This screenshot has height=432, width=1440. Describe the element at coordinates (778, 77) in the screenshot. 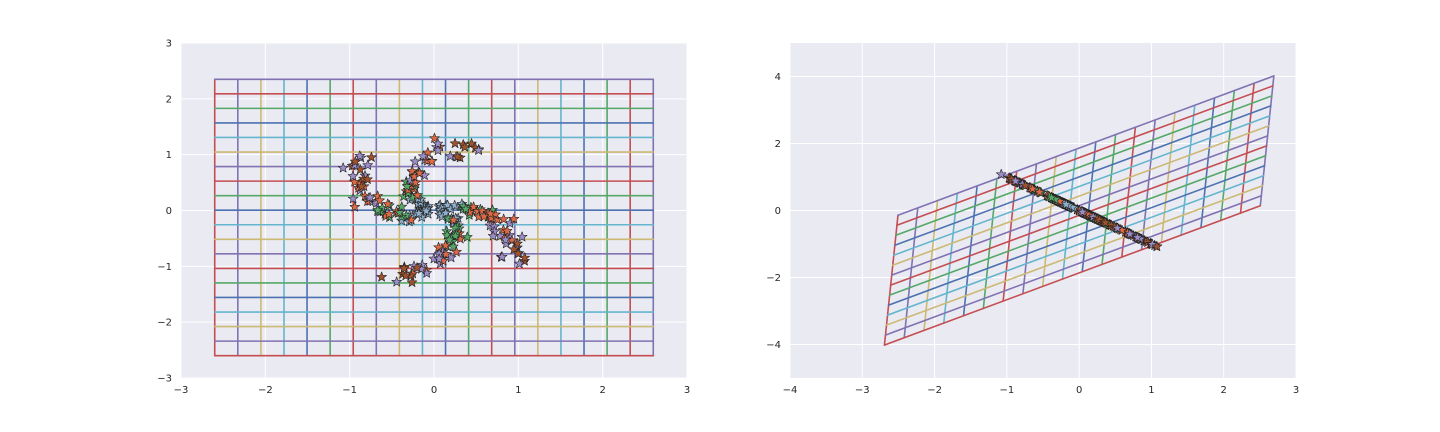

I see `y-tick-label: 4` at that location.